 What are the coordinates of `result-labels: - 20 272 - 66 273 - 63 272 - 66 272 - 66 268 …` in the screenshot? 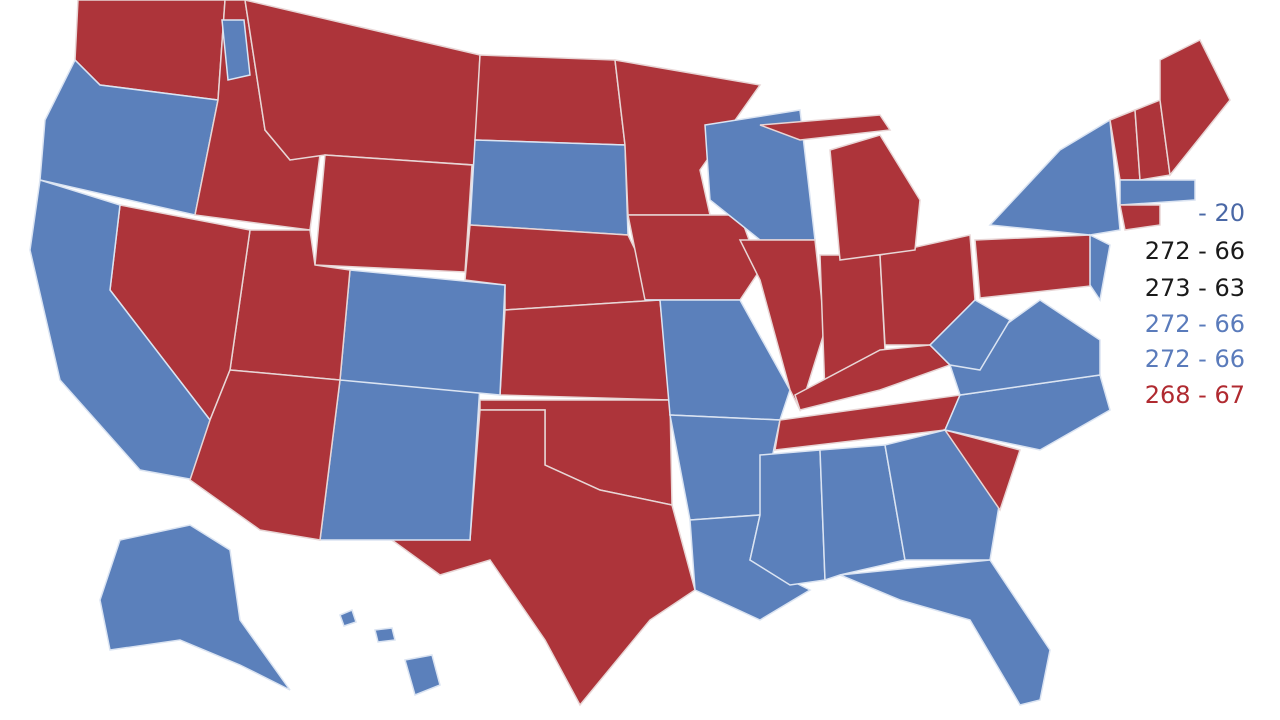 It's located at (1195, 304).